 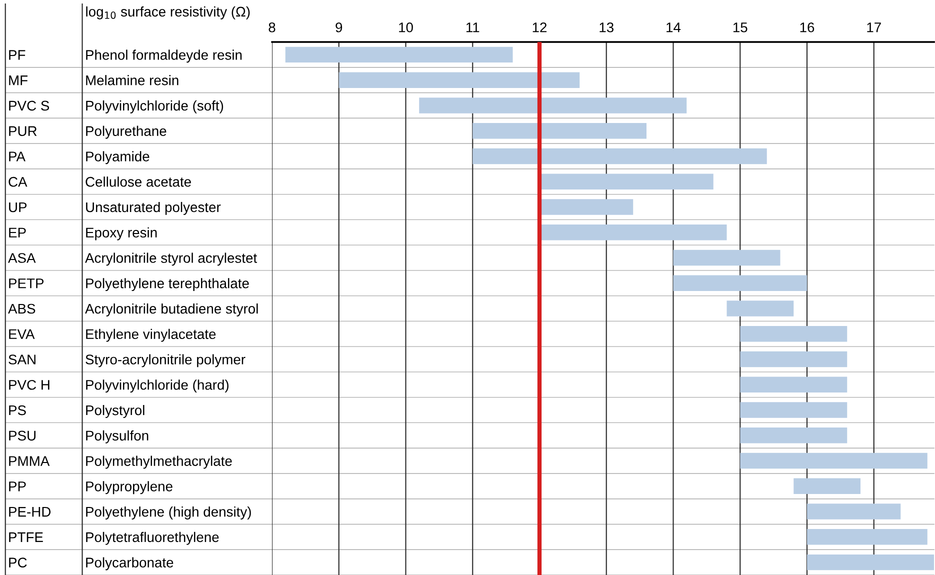 I want to click on y-tick-label: Styro-acrylonitrile polymer, so click(x=166, y=361).